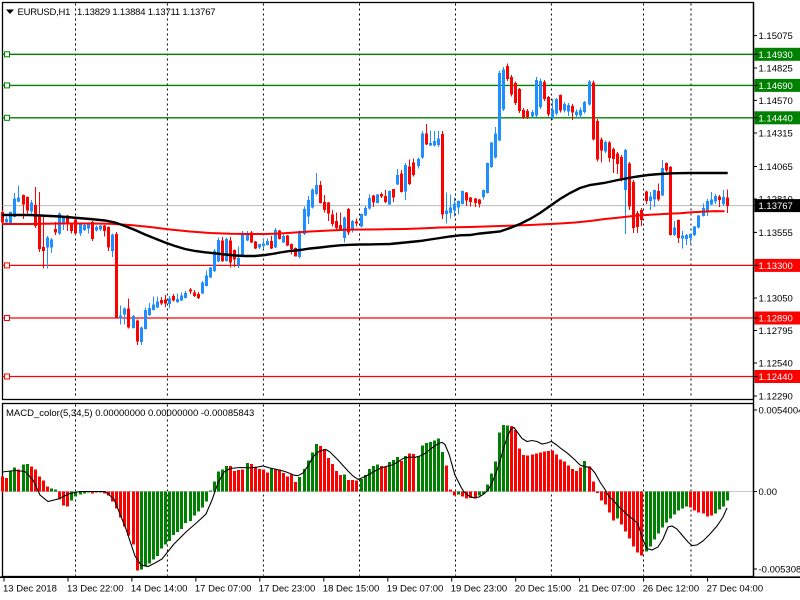 This screenshot has height=600, width=800. What do you see at coordinates (776, 101) in the screenshot?
I see `svg-text: 1.14570` at bounding box center [776, 101].